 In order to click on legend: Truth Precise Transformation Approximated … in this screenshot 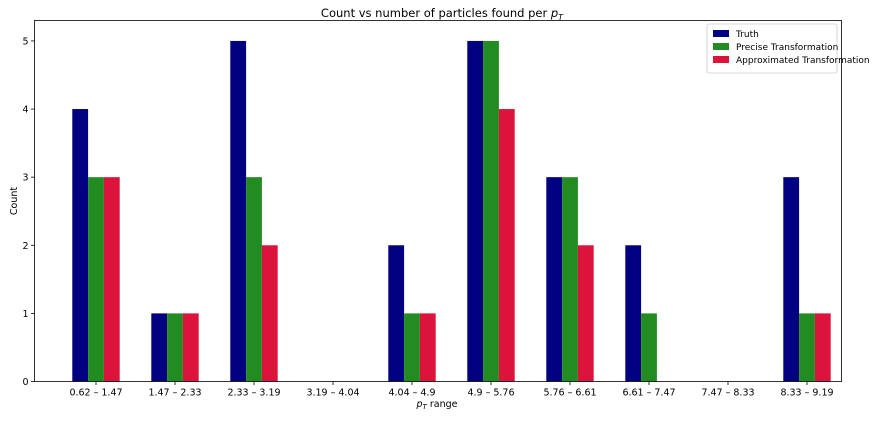, I will do `click(788, 48)`.